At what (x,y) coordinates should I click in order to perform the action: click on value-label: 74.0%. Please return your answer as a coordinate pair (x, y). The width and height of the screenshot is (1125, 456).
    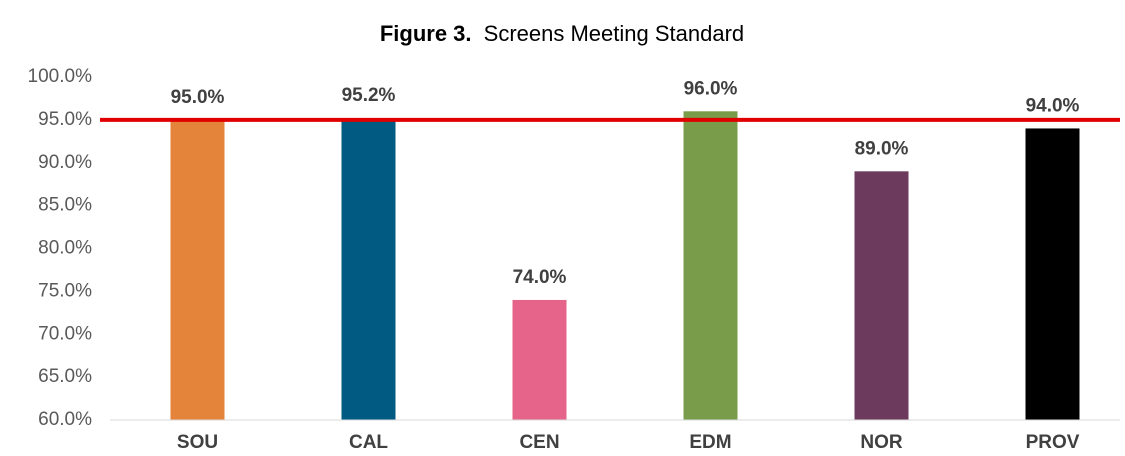
    Looking at the image, I should click on (540, 277).